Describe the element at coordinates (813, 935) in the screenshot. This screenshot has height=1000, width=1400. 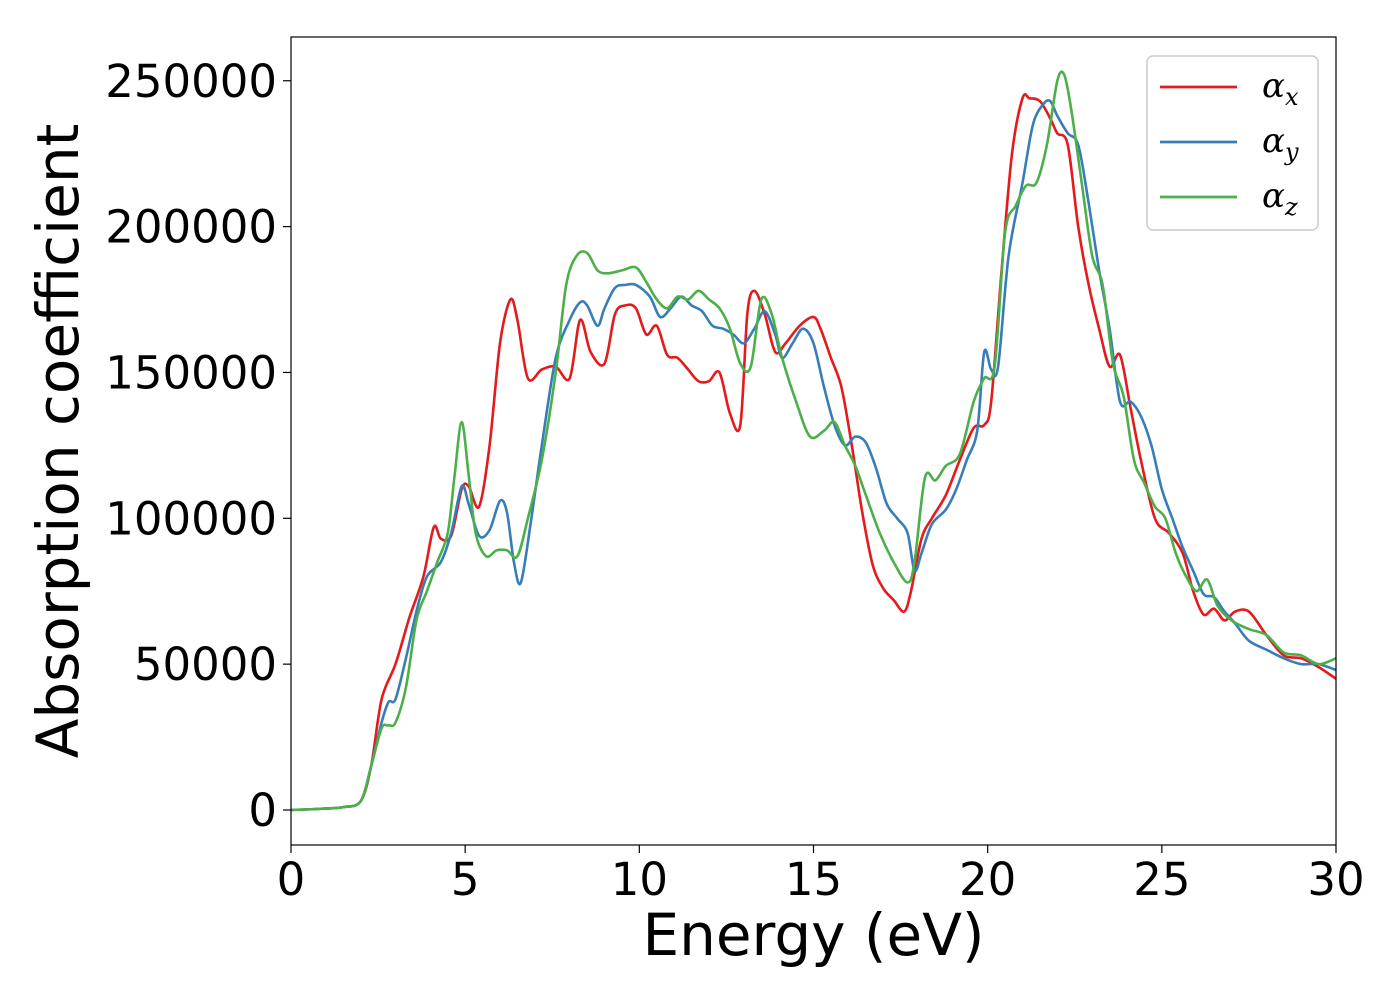
I see `x-axis-title: Energy (eV)` at that location.